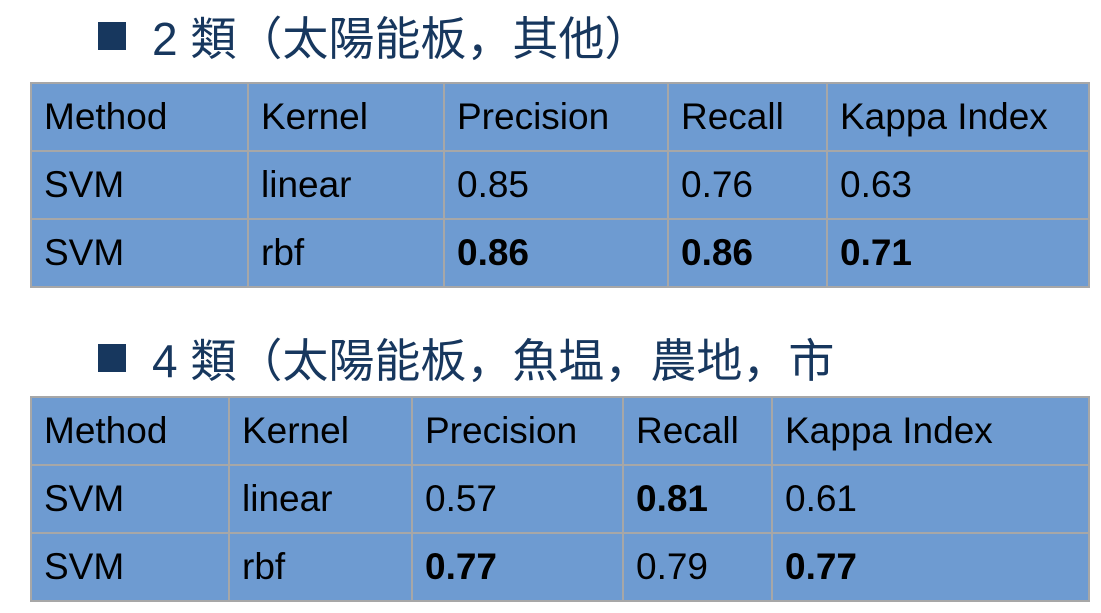  Describe the element at coordinates (697, 567) in the screenshot. I see `cell-recall: 0.79` at that location.